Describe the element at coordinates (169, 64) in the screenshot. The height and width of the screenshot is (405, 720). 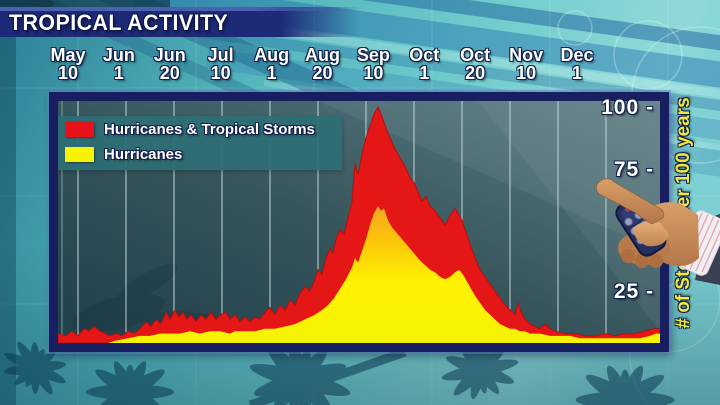
I see `x-tick-label: Jun 20` at that location.